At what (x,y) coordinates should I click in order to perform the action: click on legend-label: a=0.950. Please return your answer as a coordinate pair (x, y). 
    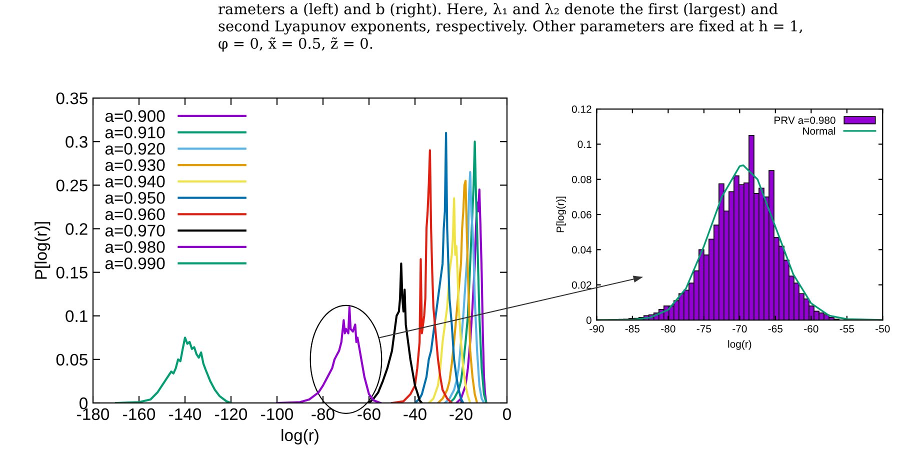
    Looking at the image, I should click on (135, 198).